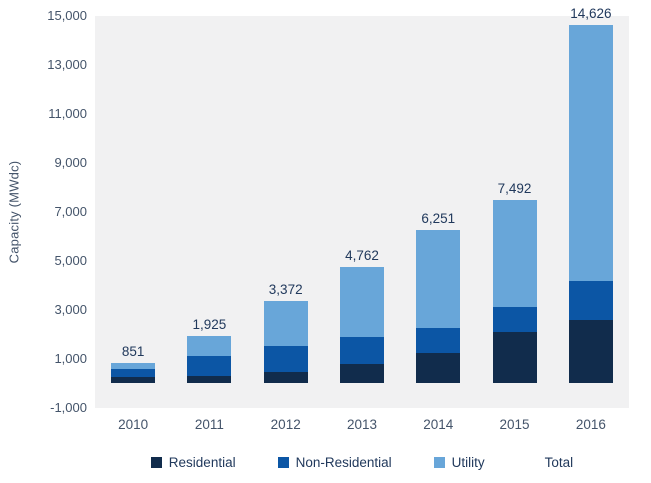 Image resolution: width=651 pixels, height=483 pixels. I want to click on total-label: 7,492, so click(514, 188).